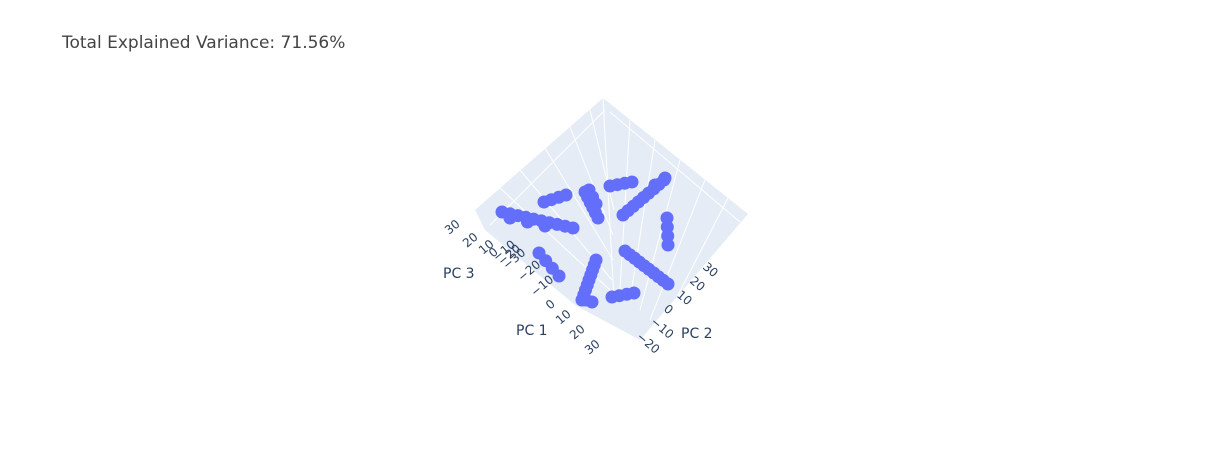 The height and width of the screenshot is (450, 1223). I want to click on tick-label: 10, so click(563, 317).